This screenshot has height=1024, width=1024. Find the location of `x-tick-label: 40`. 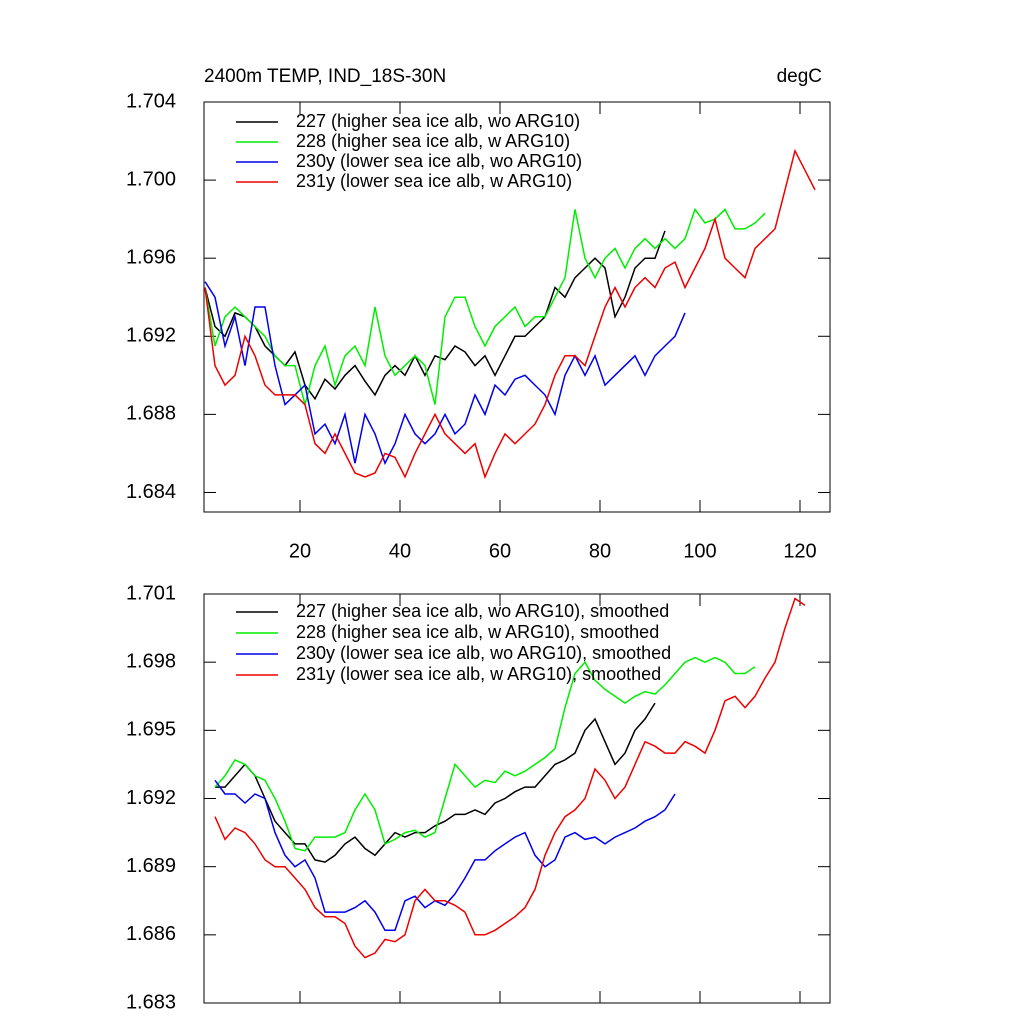

x-tick-label: 40 is located at coordinates (400, 551).